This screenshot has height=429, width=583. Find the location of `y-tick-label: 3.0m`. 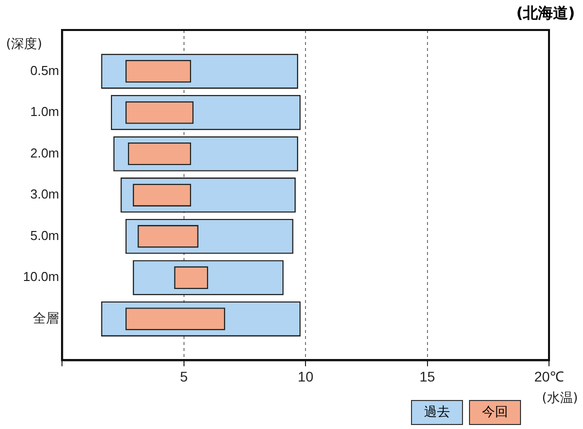

y-tick-label: 3.0m is located at coordinates (45, 194).